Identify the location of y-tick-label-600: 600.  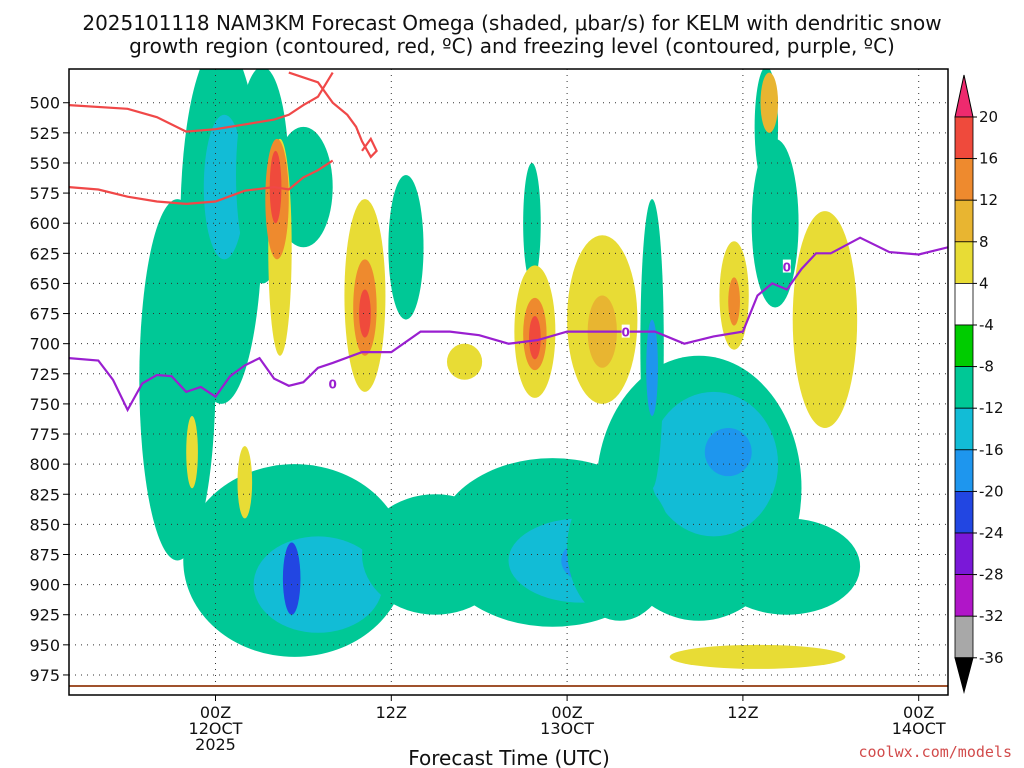
(44, 223).